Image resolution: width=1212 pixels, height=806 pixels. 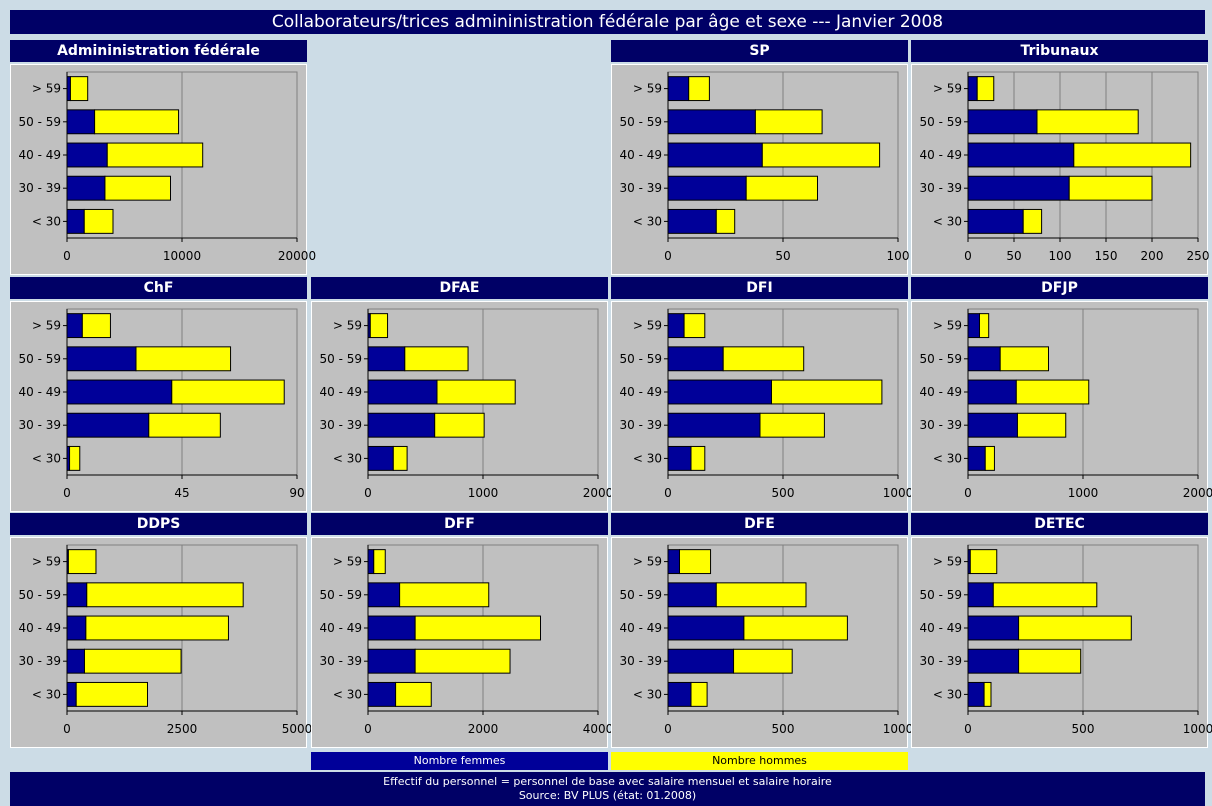 I want to click on chart-panel: 0 500 1000 > 59 50 - 59 40 - 49 30 - 39 < 30, so click(x=1061, y=642).